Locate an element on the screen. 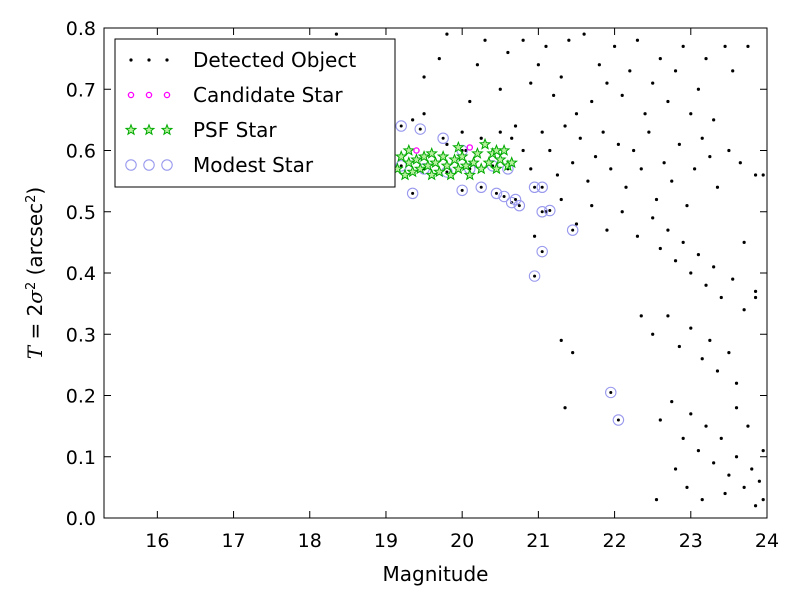 The image size is (800, 600). legend-box is located at coordinates (255, 113).